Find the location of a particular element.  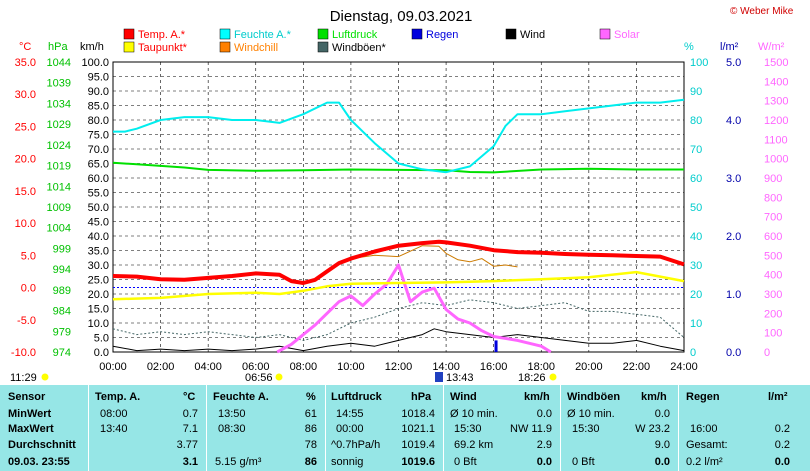

solar-tick-label: 1200 is located at coordinates (776, 121).